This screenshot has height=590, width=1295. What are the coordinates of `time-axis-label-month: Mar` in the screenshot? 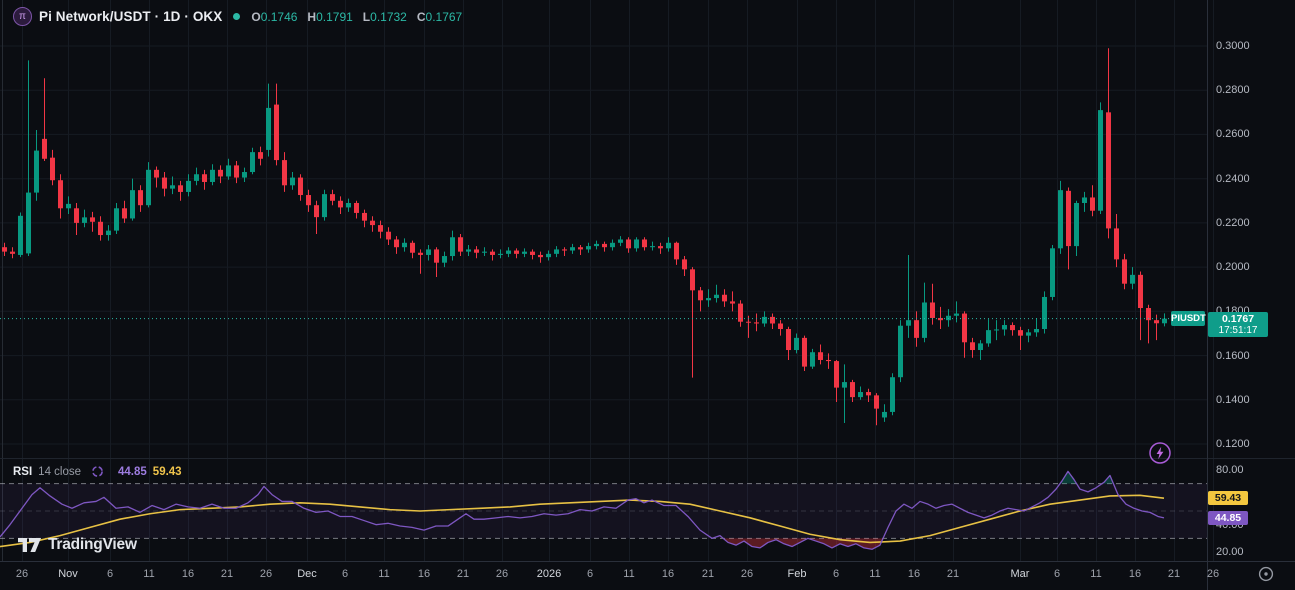 It's located at (1020, 574).